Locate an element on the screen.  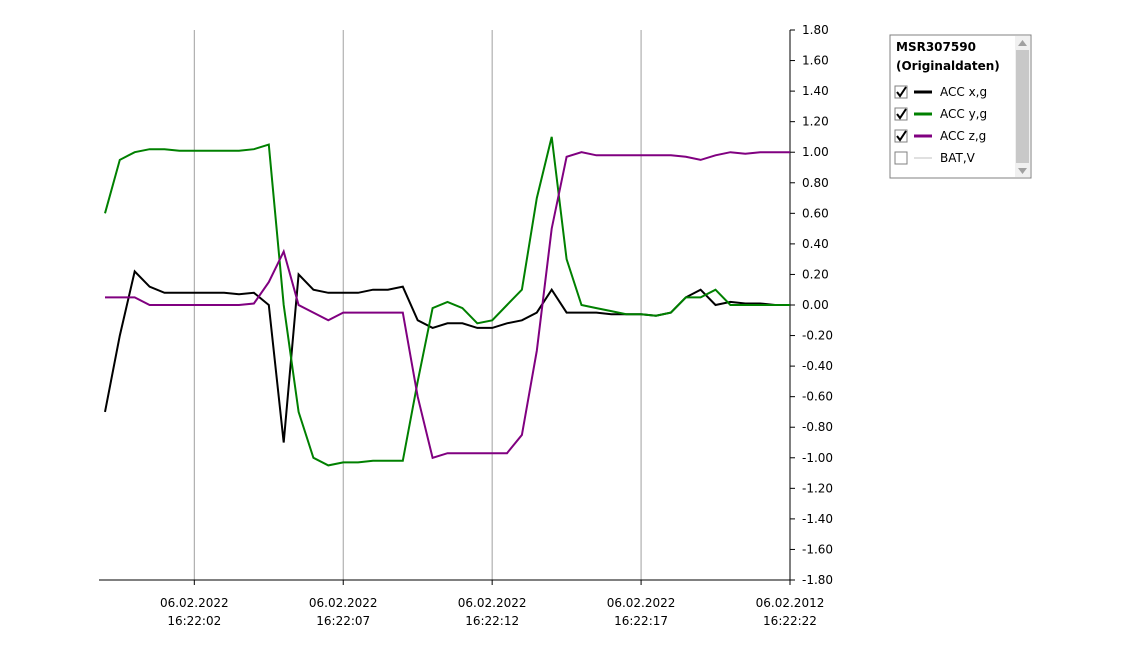
x-tick-label: 16:22:12 is located at coordinates (492, 621).